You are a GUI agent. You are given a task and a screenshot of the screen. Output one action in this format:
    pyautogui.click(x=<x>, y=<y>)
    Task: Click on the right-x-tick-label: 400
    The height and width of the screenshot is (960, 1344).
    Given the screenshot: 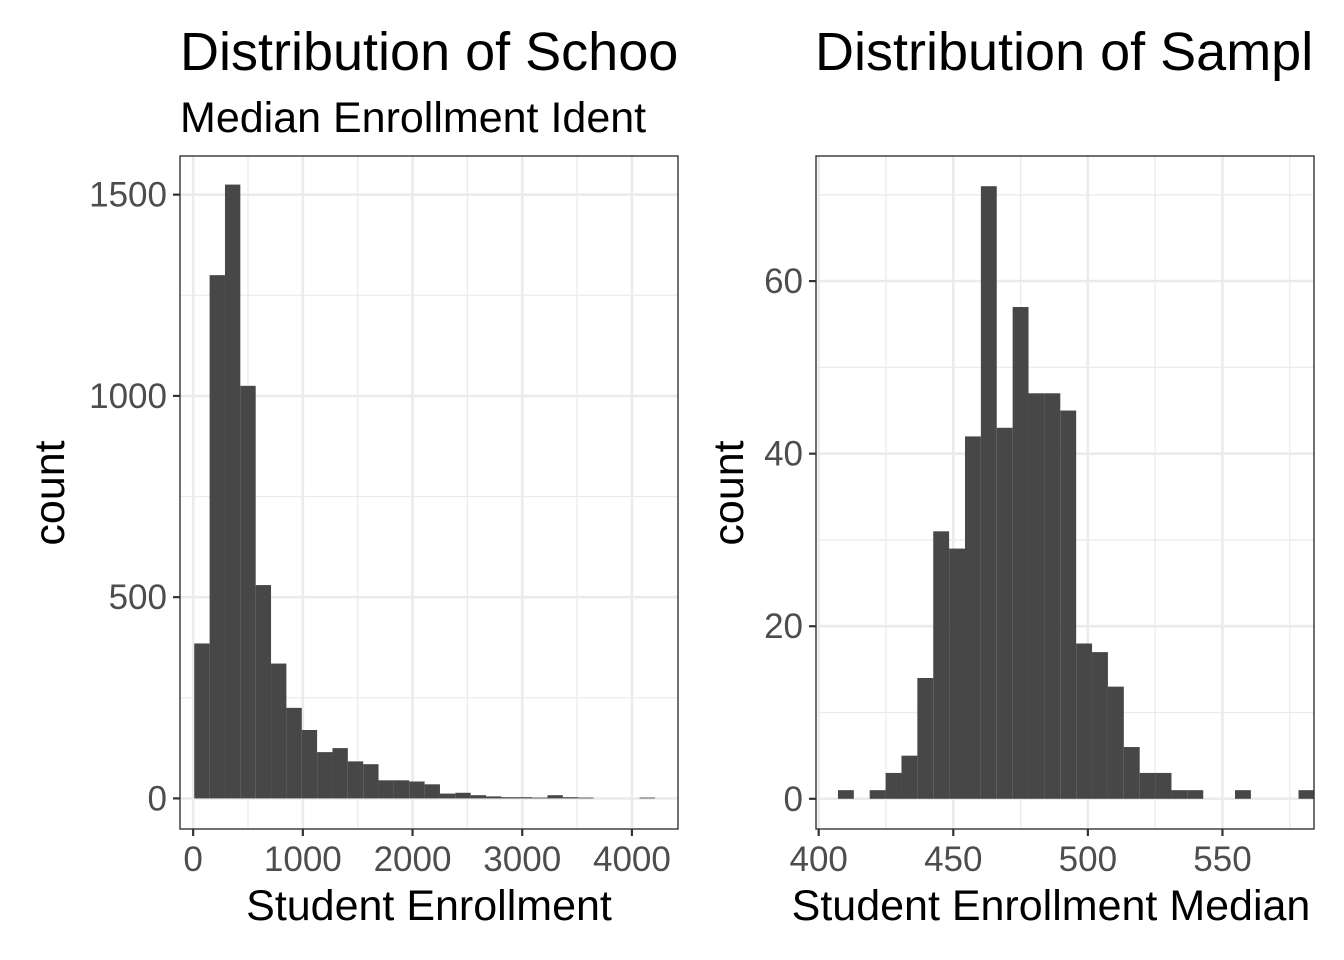 What is the action you would take?
    pyautogui.click(x=818, y=859)
    